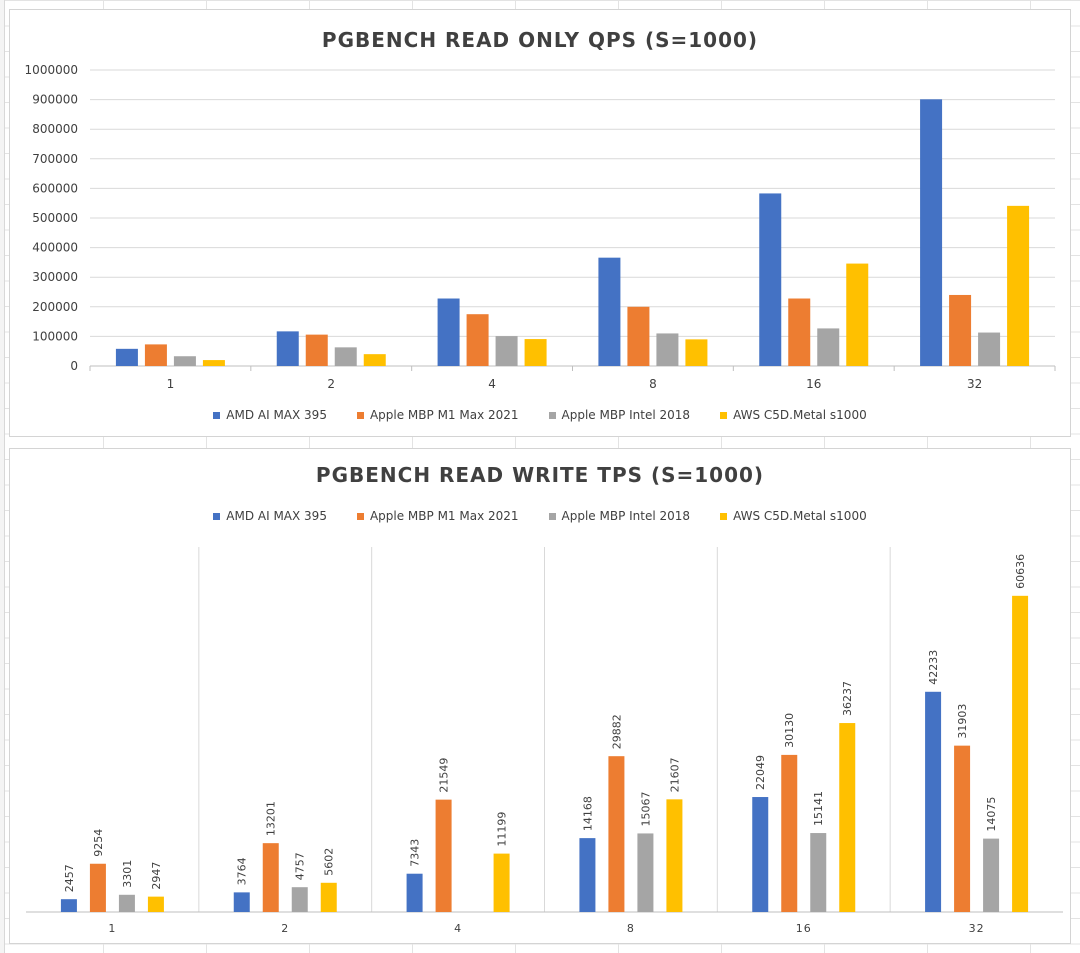 Image resolution: width=1080 pixels, height=953 pixels. What do you see at coordinates (329, 862) in the screenshot?
I see `data-label: 5602` at bounding box center [329, 862].